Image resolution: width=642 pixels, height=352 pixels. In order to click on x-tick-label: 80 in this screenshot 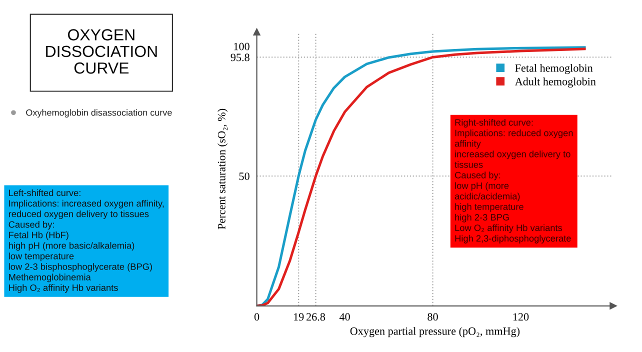, I will do `click(433, 317)`.